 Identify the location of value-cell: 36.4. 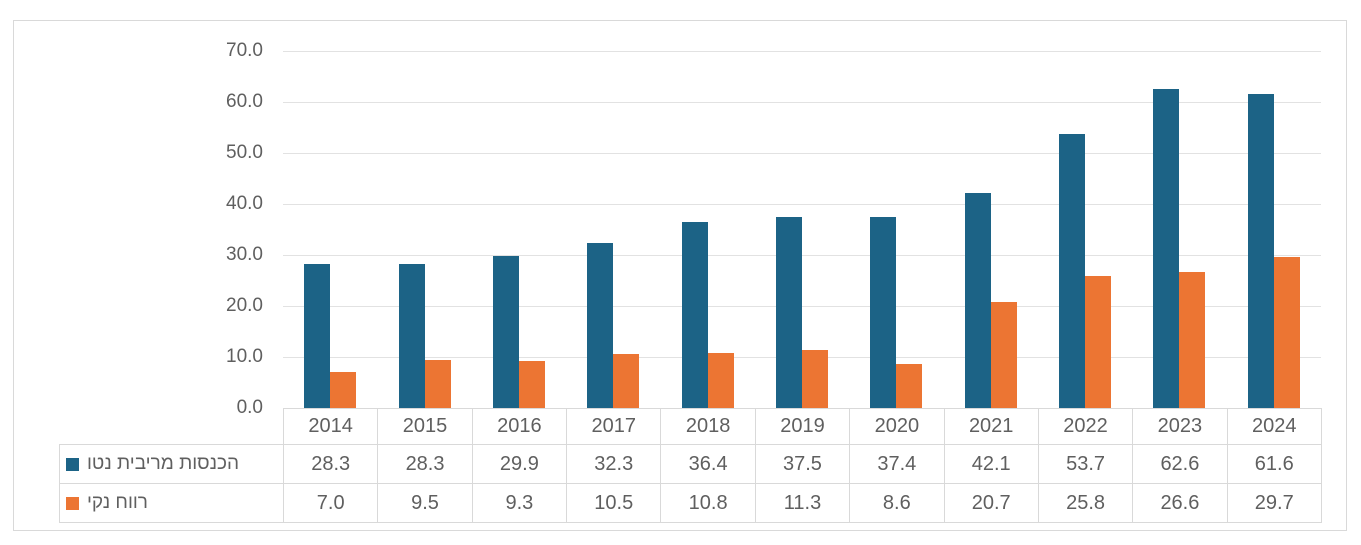
(708, 464).